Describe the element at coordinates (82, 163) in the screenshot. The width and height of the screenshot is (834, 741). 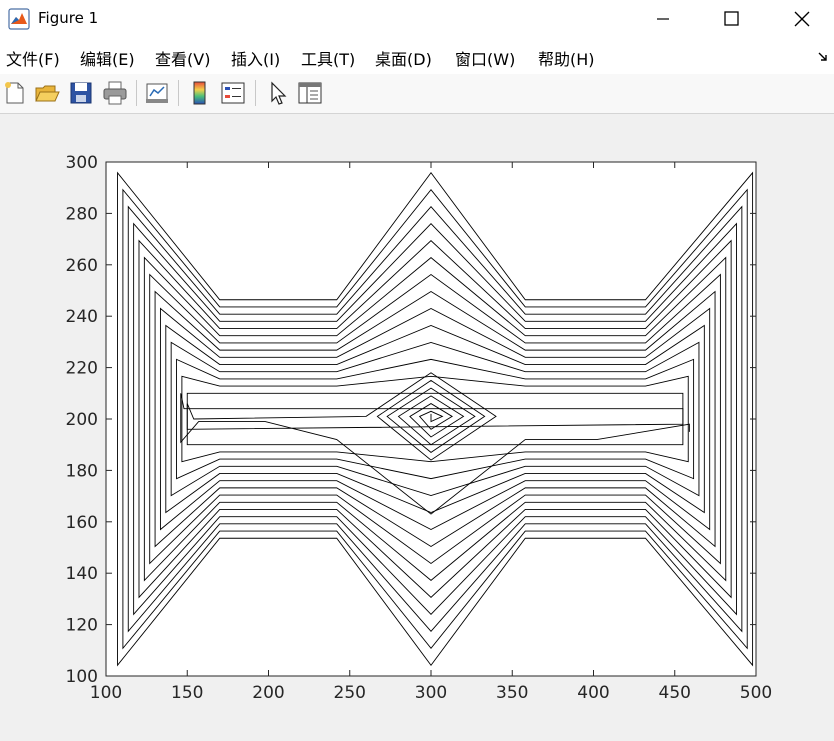
I see `y-tick-label: 300` at that location.